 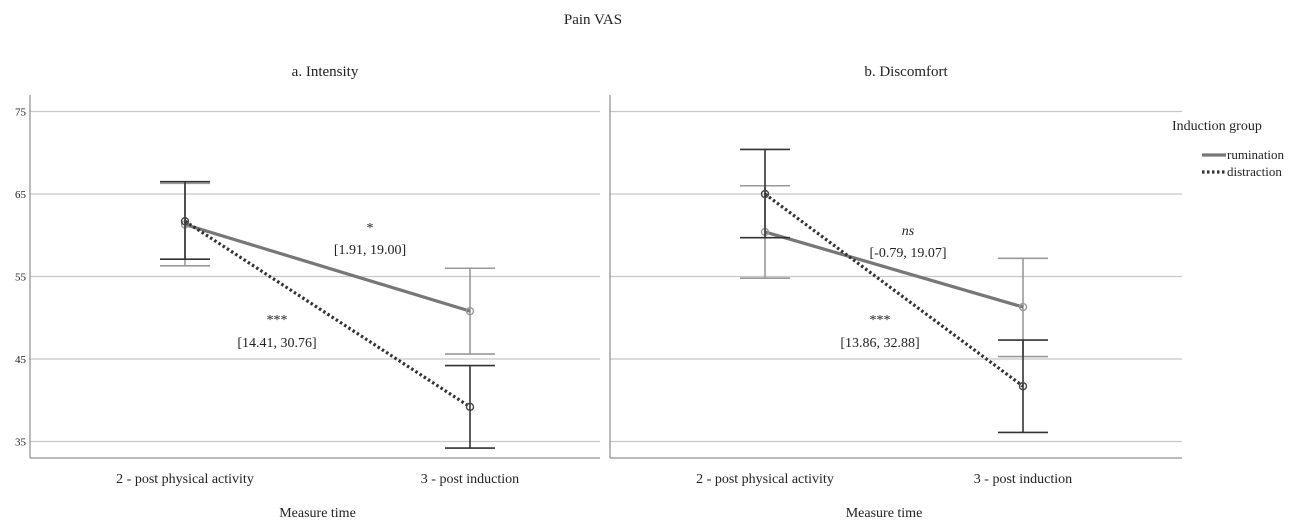 I want to click on significance-label: *, so click(x=370, y=228).